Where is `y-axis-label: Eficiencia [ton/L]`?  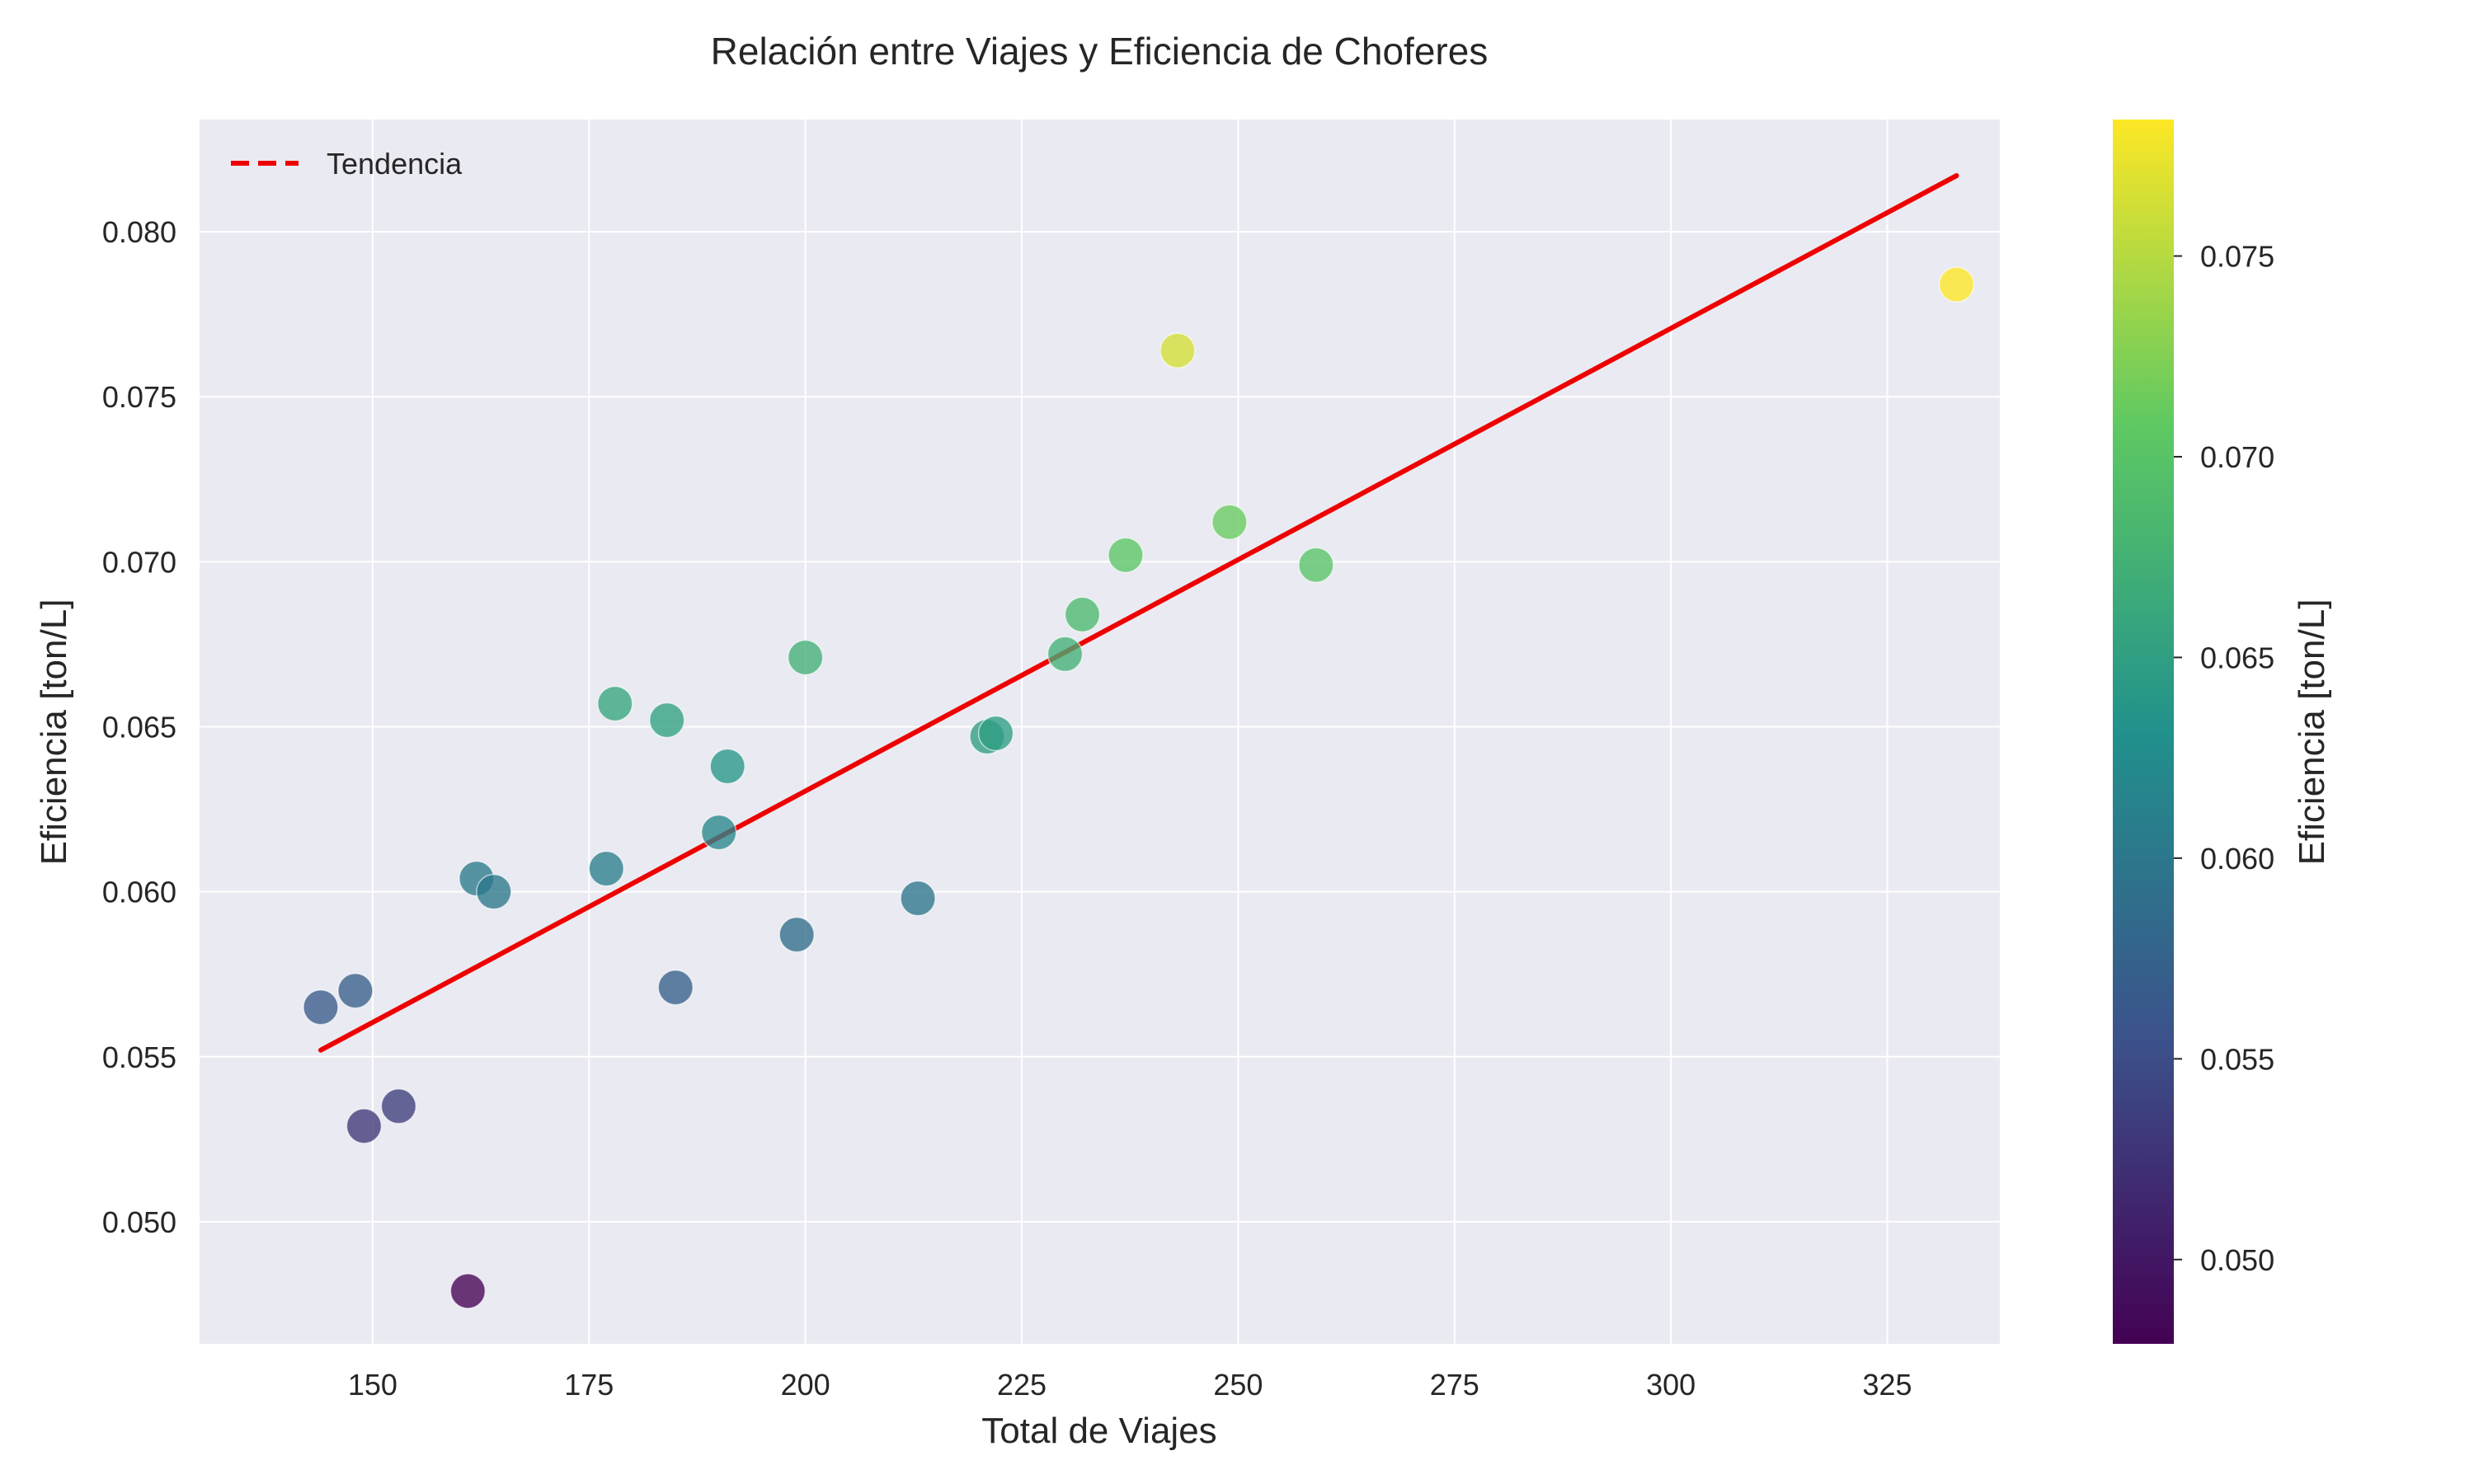 y-axis-label: Eficiencia [ton/L] is located at coordinates (54, 732).